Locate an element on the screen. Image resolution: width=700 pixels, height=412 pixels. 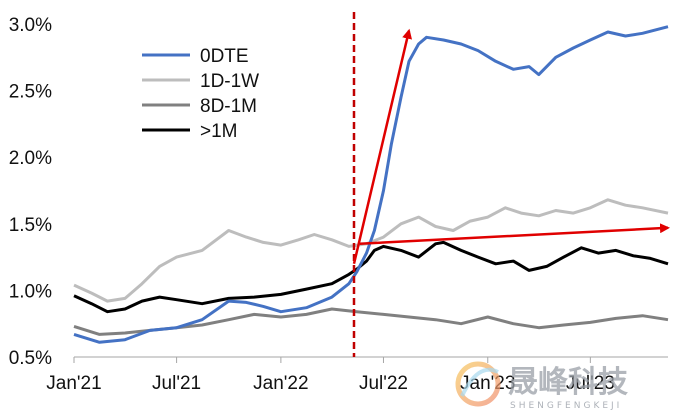
legend-label-0dte: 0DTE is located at coordinates (224, 56).